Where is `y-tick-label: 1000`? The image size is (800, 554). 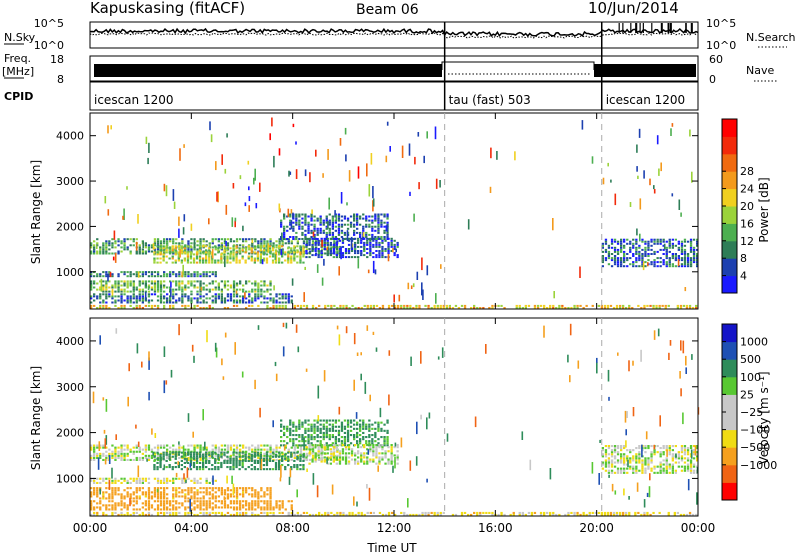
y-tick-label: 1000 is located at coordinates (70, 272).